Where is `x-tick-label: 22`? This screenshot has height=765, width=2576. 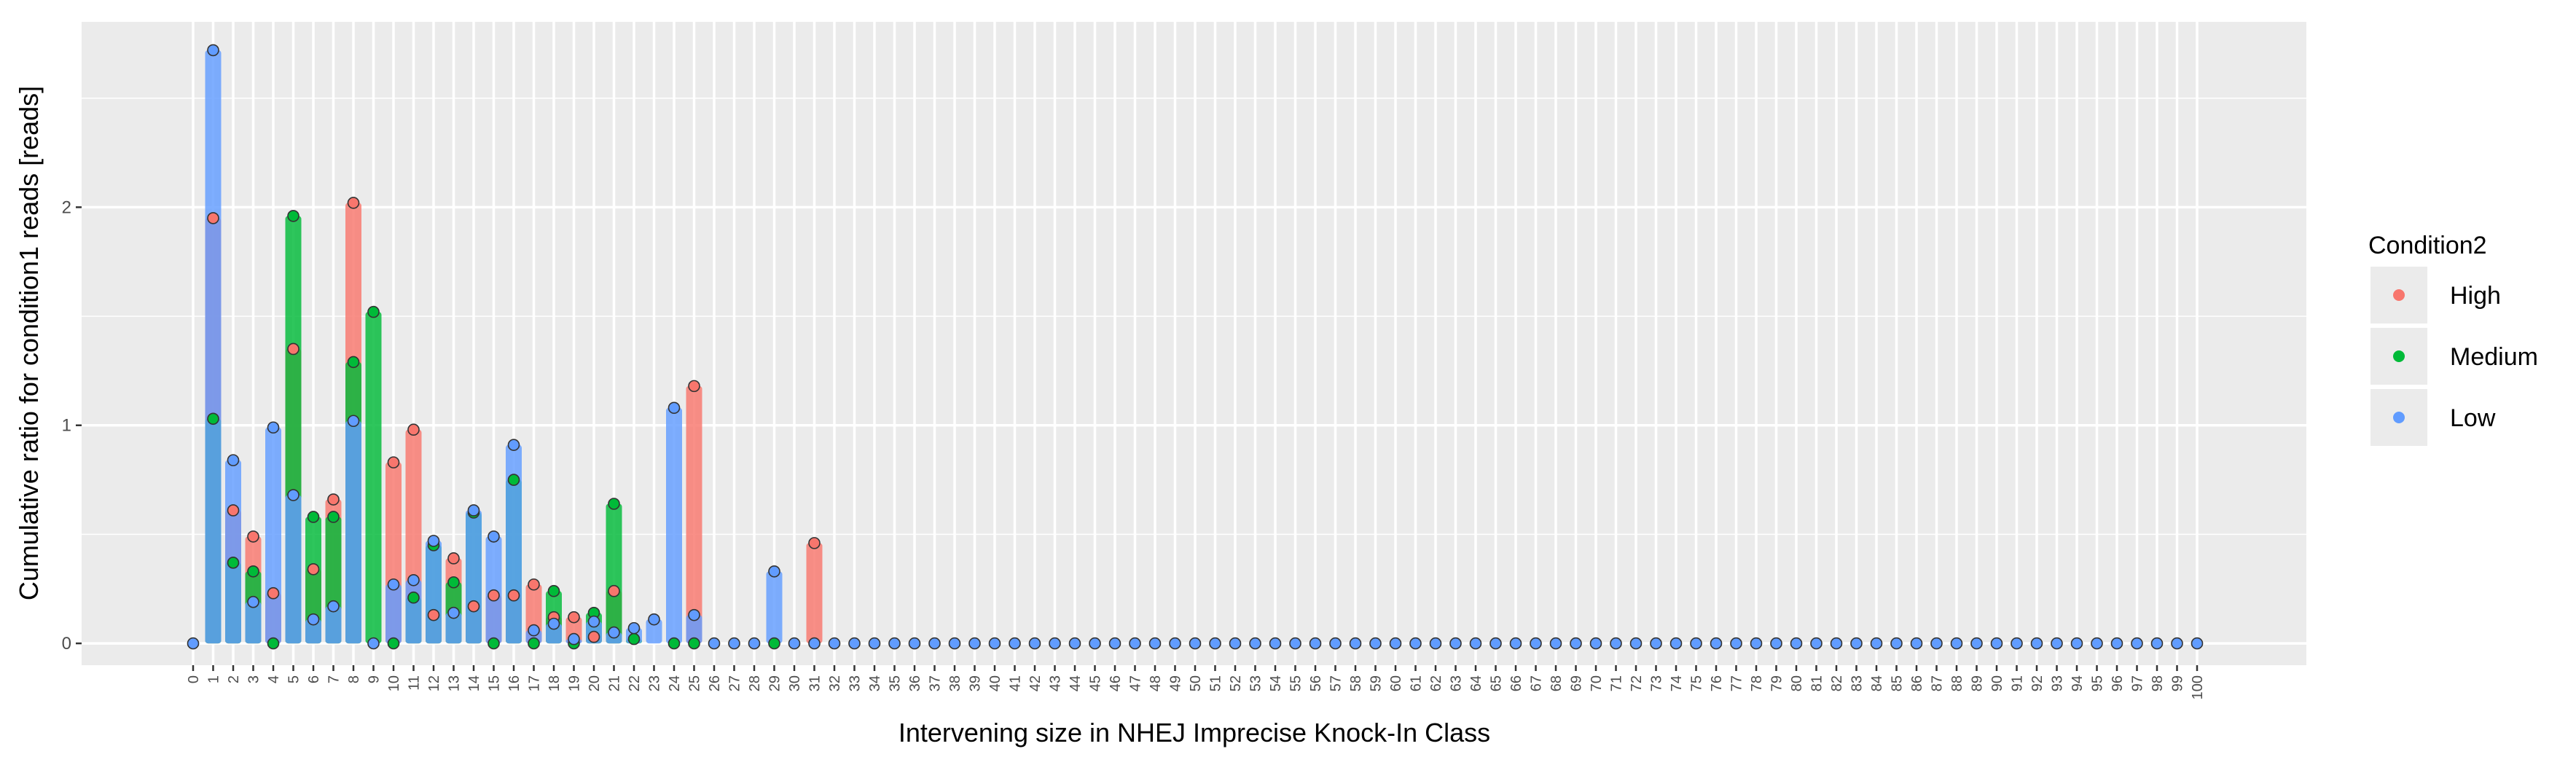
x-tick-label: 22 is located at coordinates (635, 683).